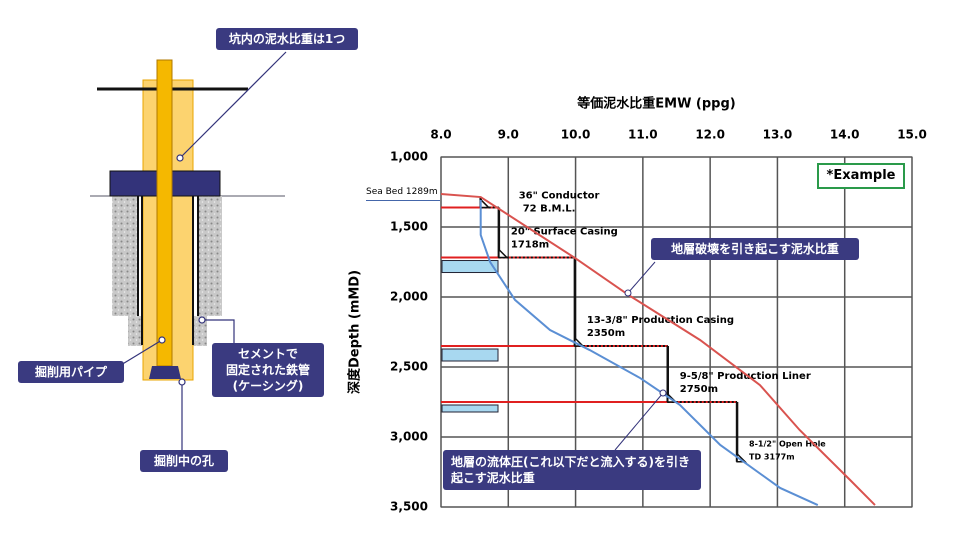  What do you see at coordinates (440, 135) in the screenshot?
I see `x-tick-label: 8.0` at bounding box center [440, 135].